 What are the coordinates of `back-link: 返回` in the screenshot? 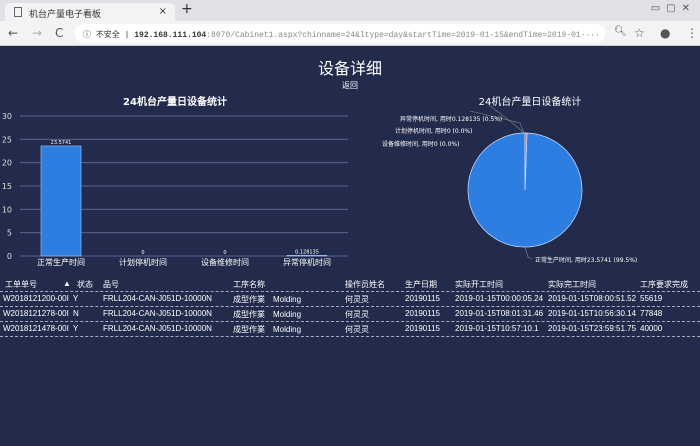 It's located at (350, 85).